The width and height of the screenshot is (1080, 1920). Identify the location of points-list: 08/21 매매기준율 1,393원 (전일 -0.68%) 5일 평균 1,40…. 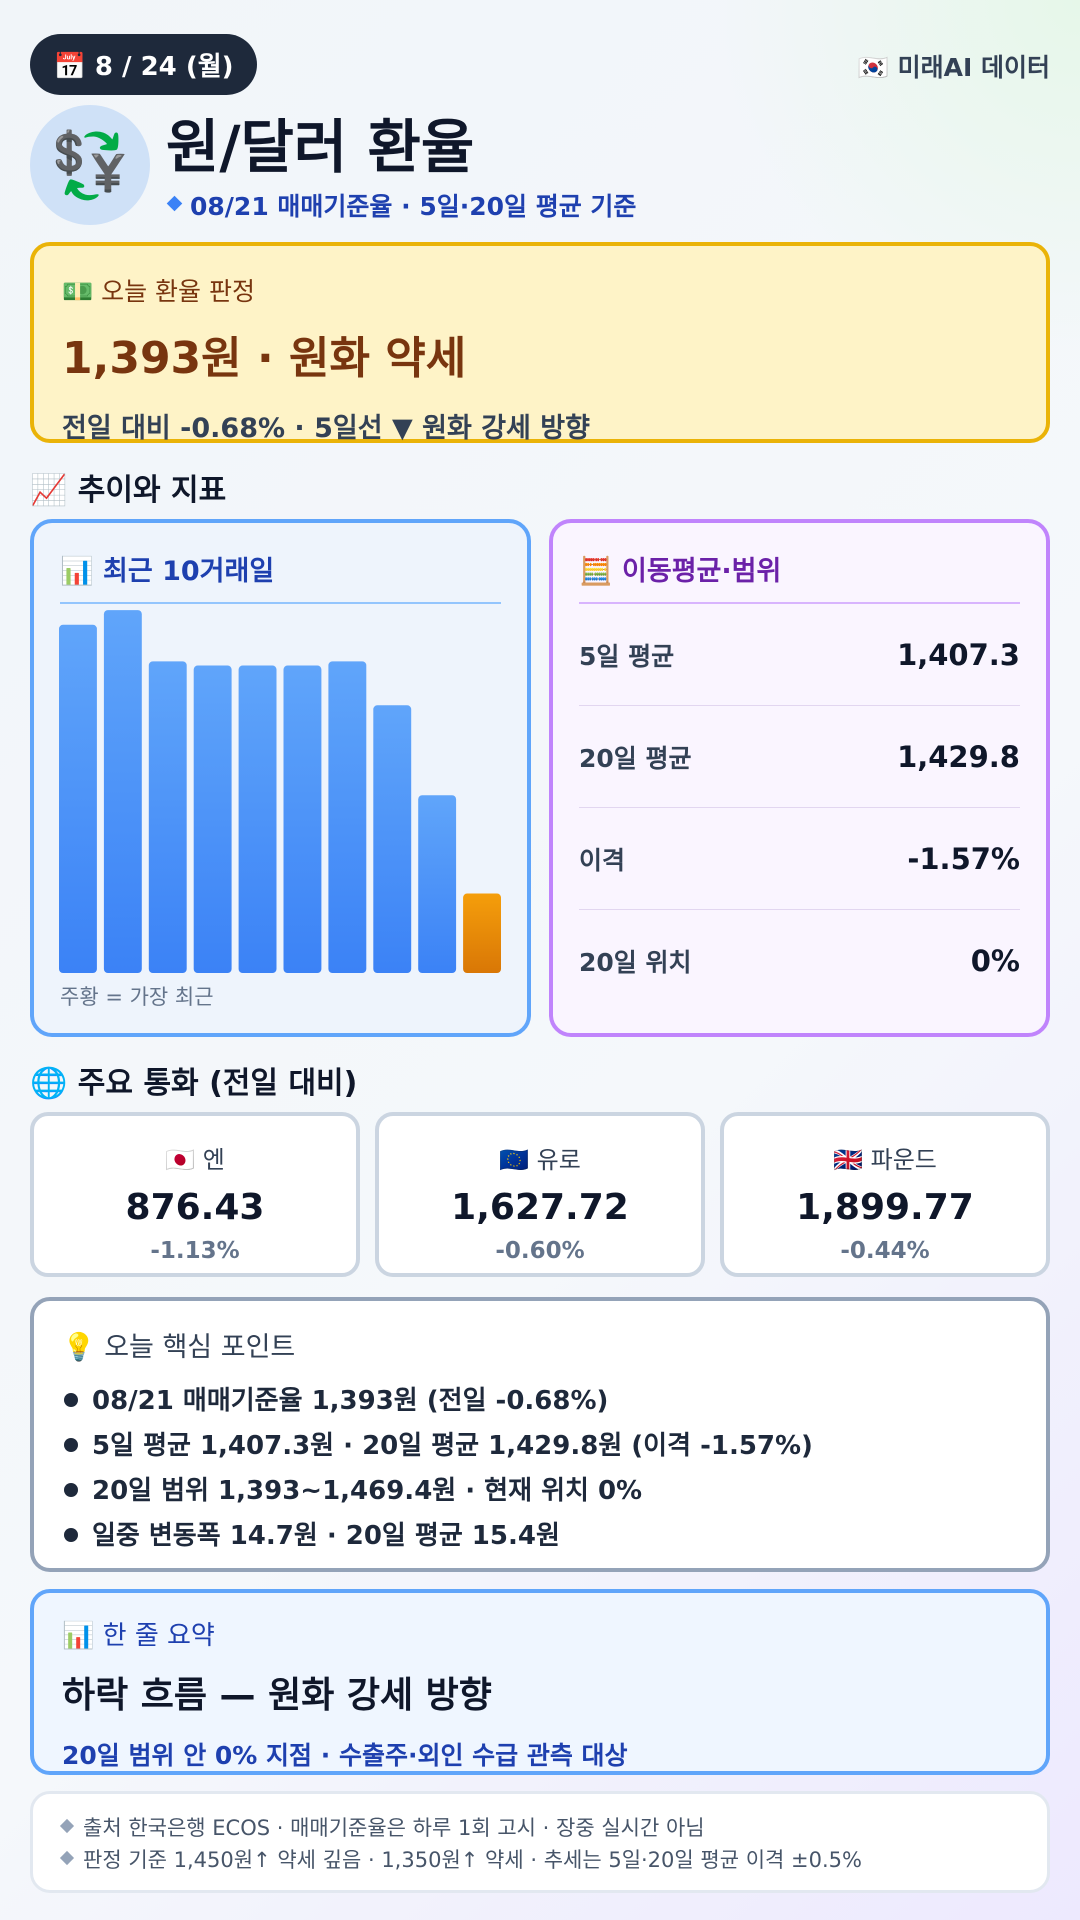
(540, 1470).